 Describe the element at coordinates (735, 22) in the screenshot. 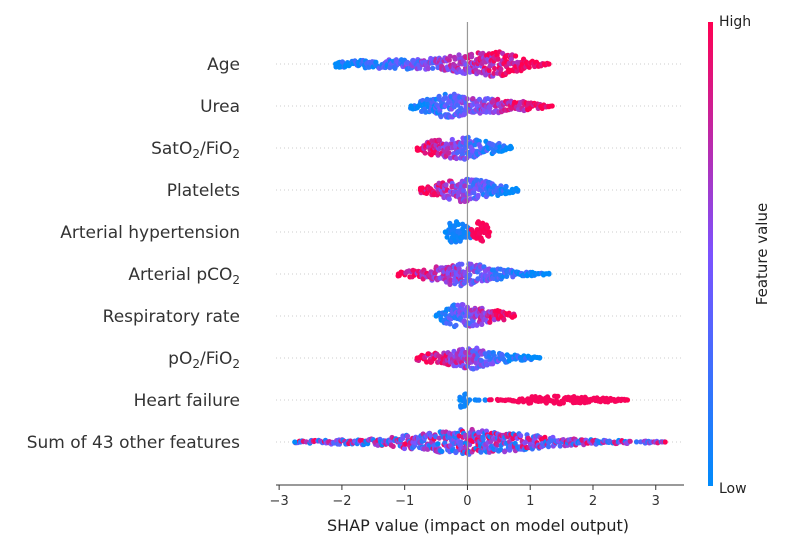

I see `colorbar-high-label: High` at that location.